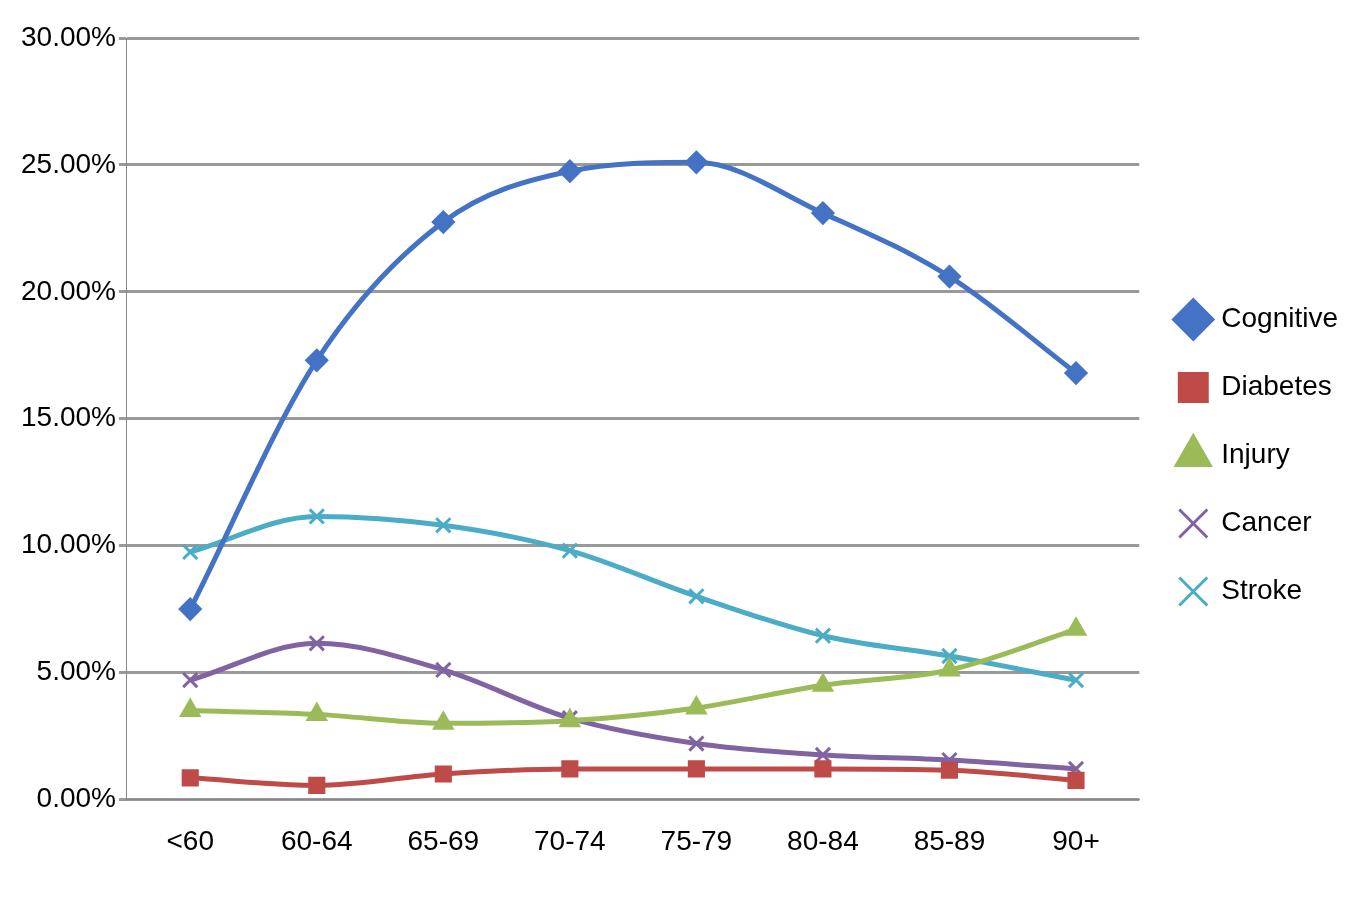 The width and height of the screenshot is (1370, 897). What do you see at coordinates (823, 840) in the screenshot?
I see `x-tick-label: 80-84` at bounding box center [823, 840].